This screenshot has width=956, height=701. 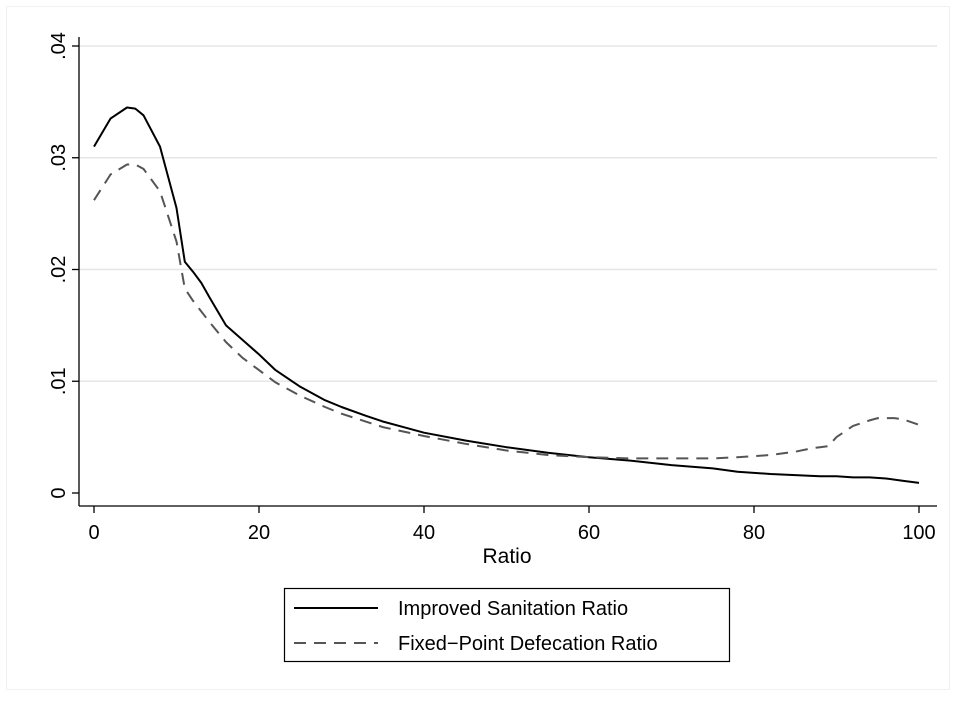 What do you see at coordinates (59, 158) in the screenshot?
I see `y-tick-label: .03` at bounding box center [59, 158].